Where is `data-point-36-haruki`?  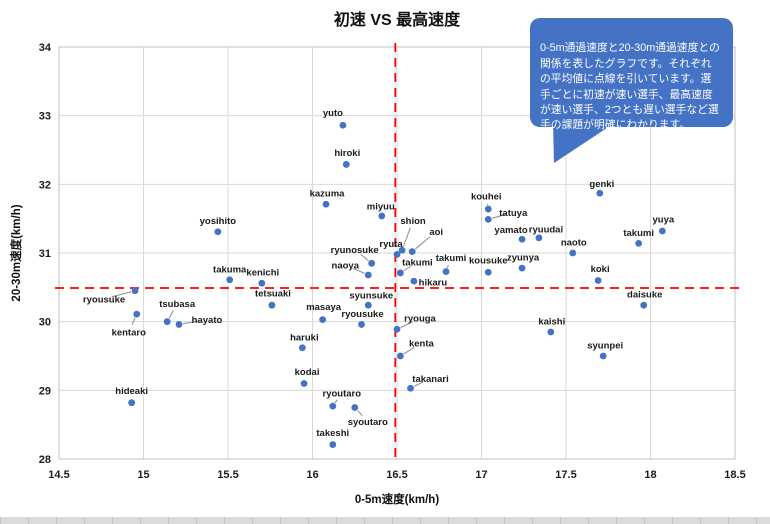 data-point-36-haruki is located at coordinates (302, 348).